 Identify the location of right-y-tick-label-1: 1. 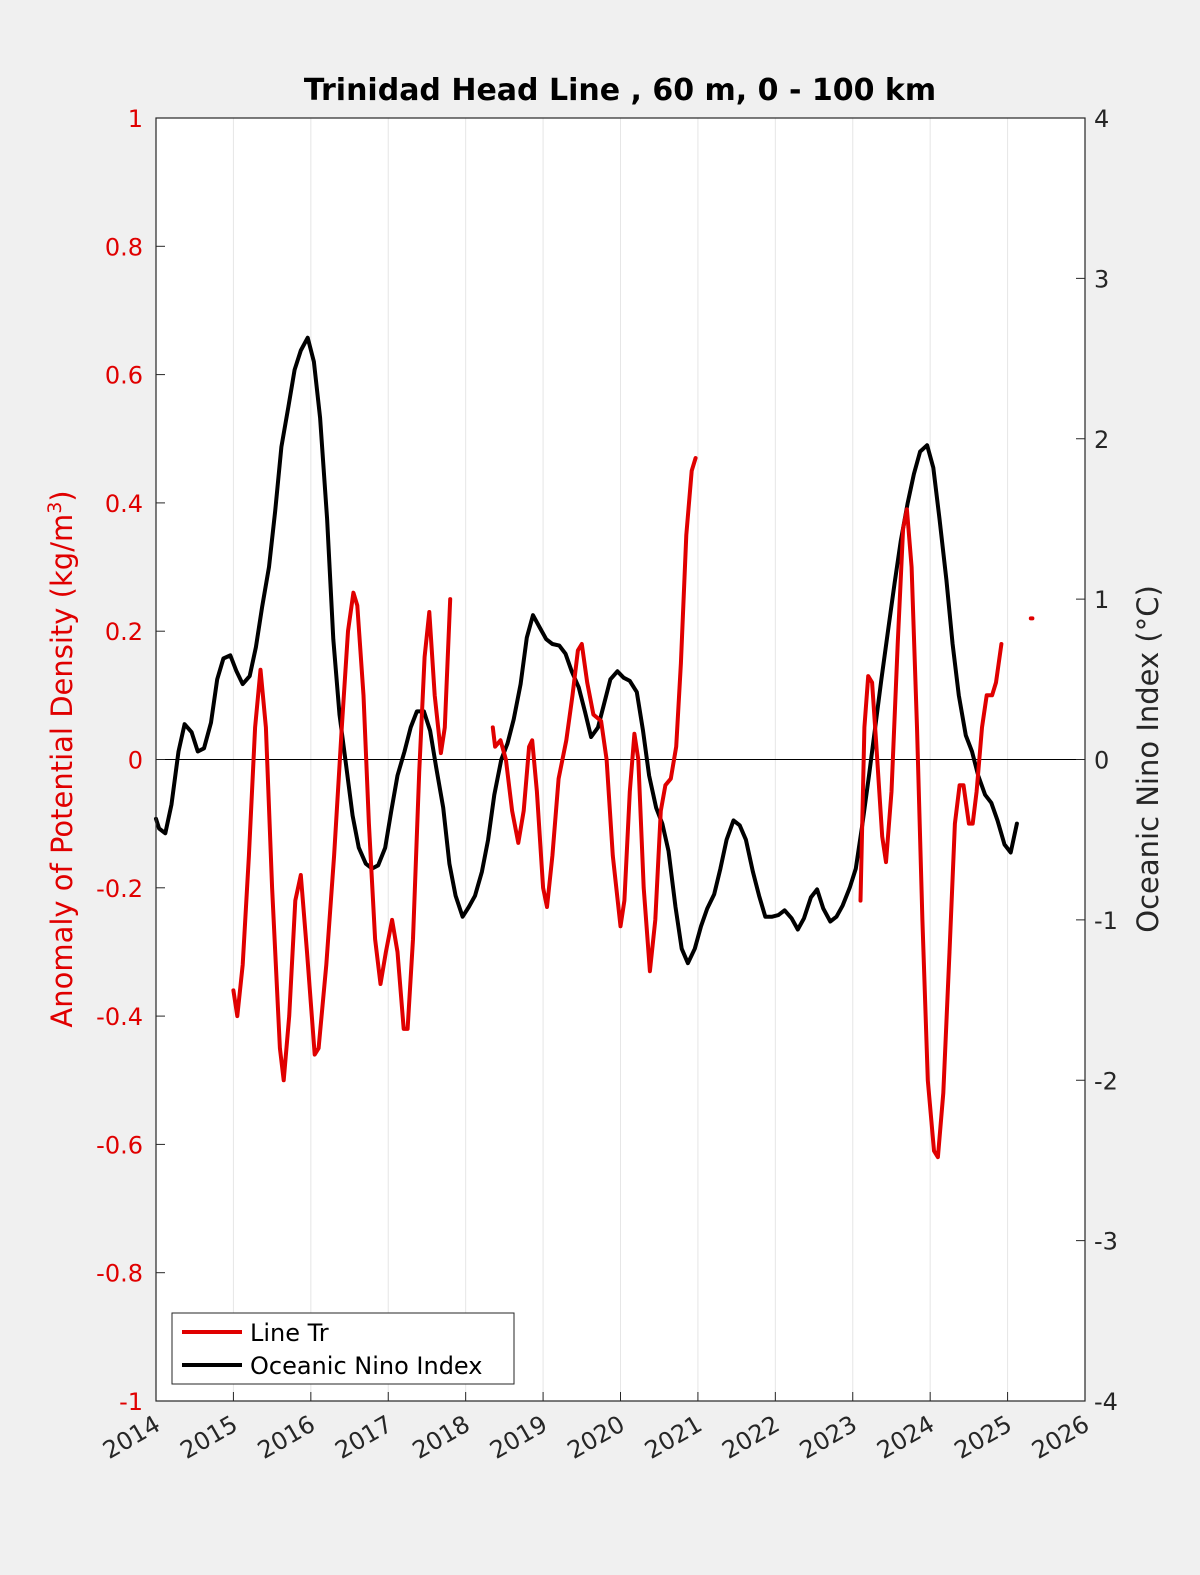
(1101, 600).